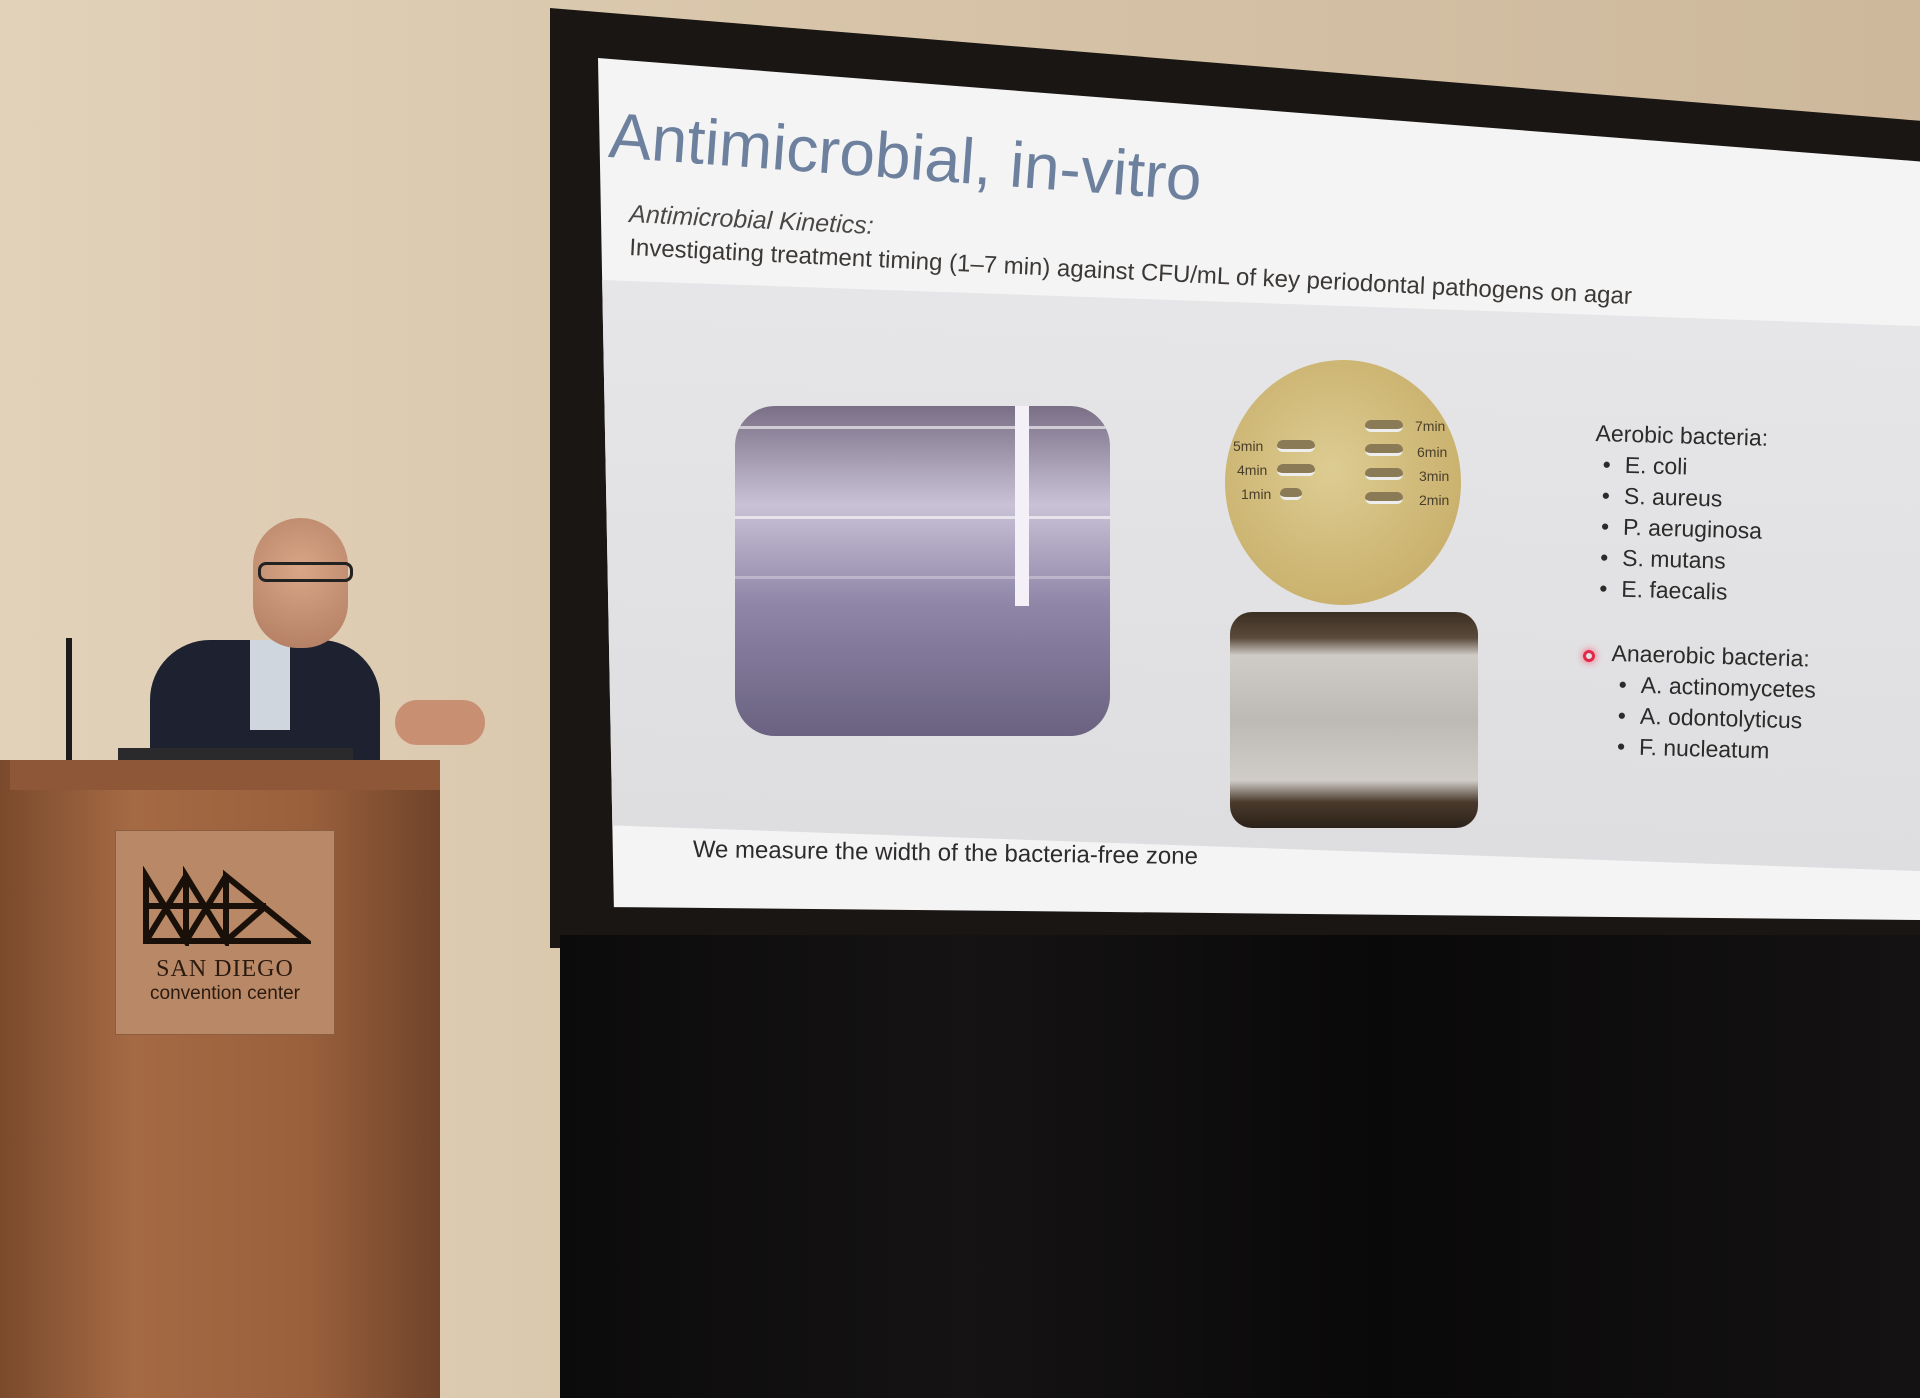 Image resolution: width=1920 pixels, height=1398 pixels. Describe the element at coordinates (69, 705) in the screenshot. I see `microphone-stand` at that location.